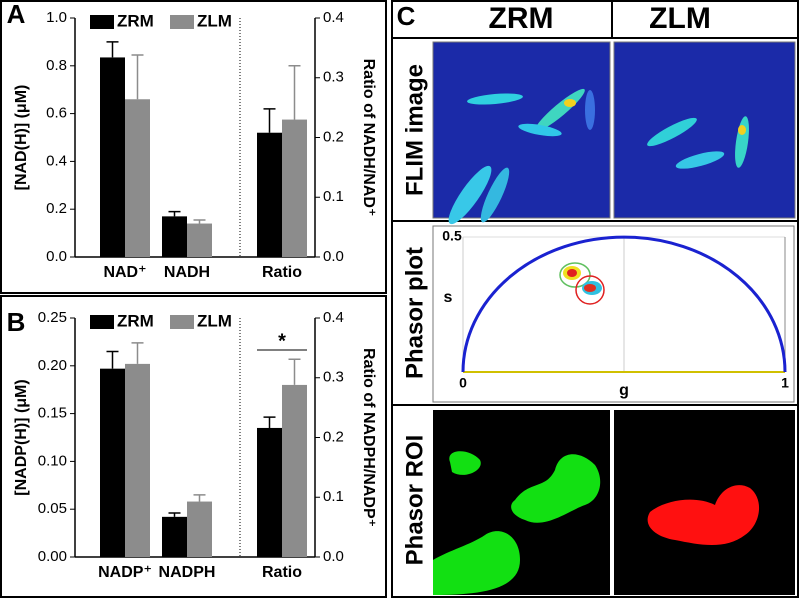 Image resolution: width=800 pixels, height=599 pixels. Describe the element at coordinates (624, 304) in the screenshot. I see `universal-circle` at that location.